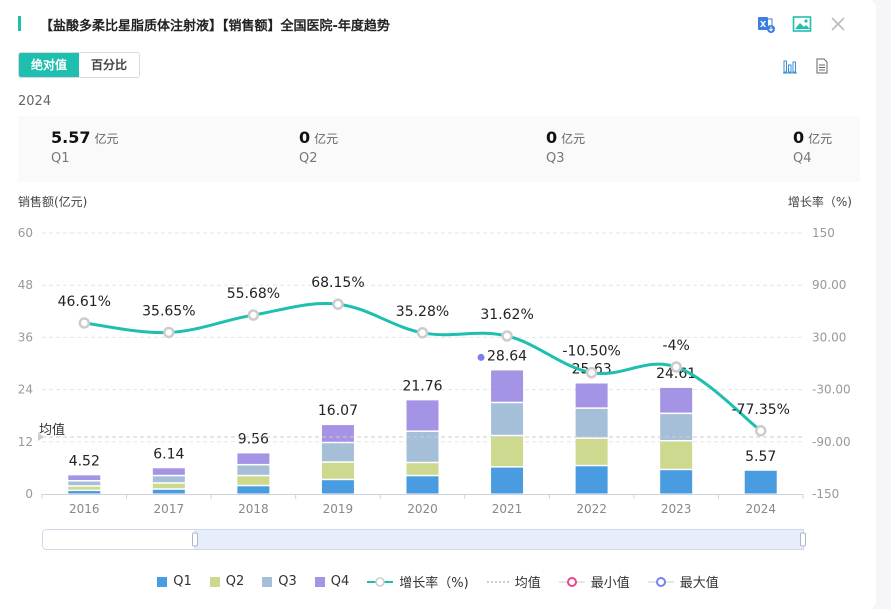 This screenshot has height=609, width=891. What do you see at coordinates (109, 65) in the screenshot?
I see `toggle-percentage: 百分比` at bounding box center [109, 65].